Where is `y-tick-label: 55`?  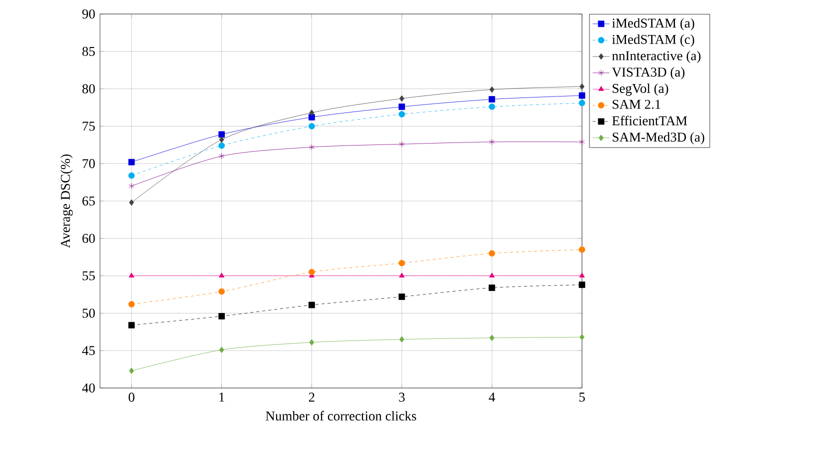
y-tick-label: 55 is located at coordinates (88, 275).